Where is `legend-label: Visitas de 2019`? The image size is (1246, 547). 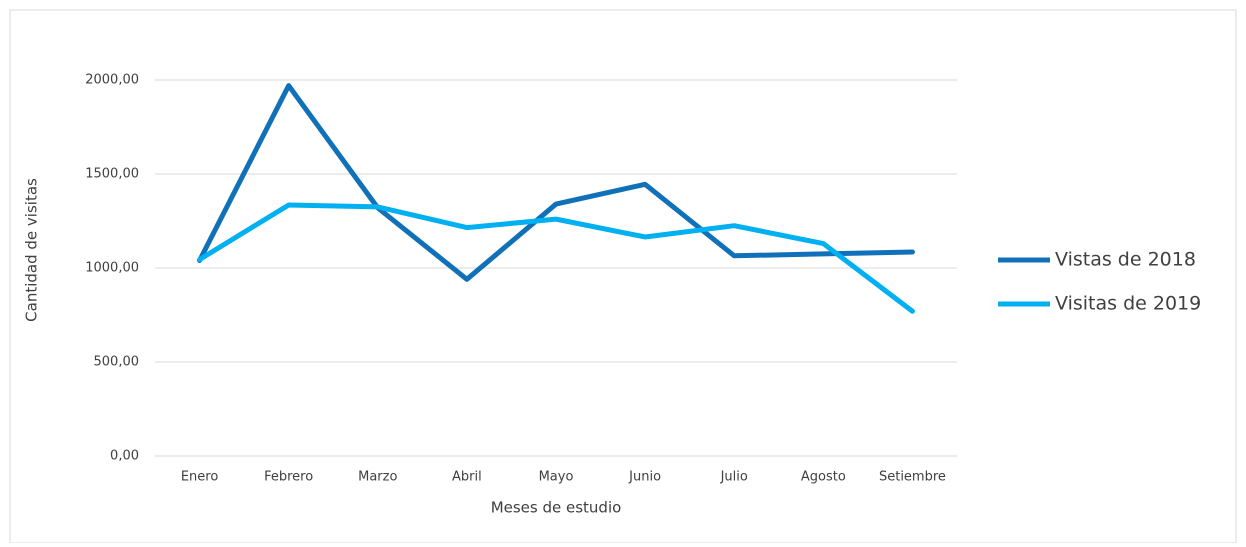
legend-label: Visitas de 2019 is located at coordinates (1128, 304).